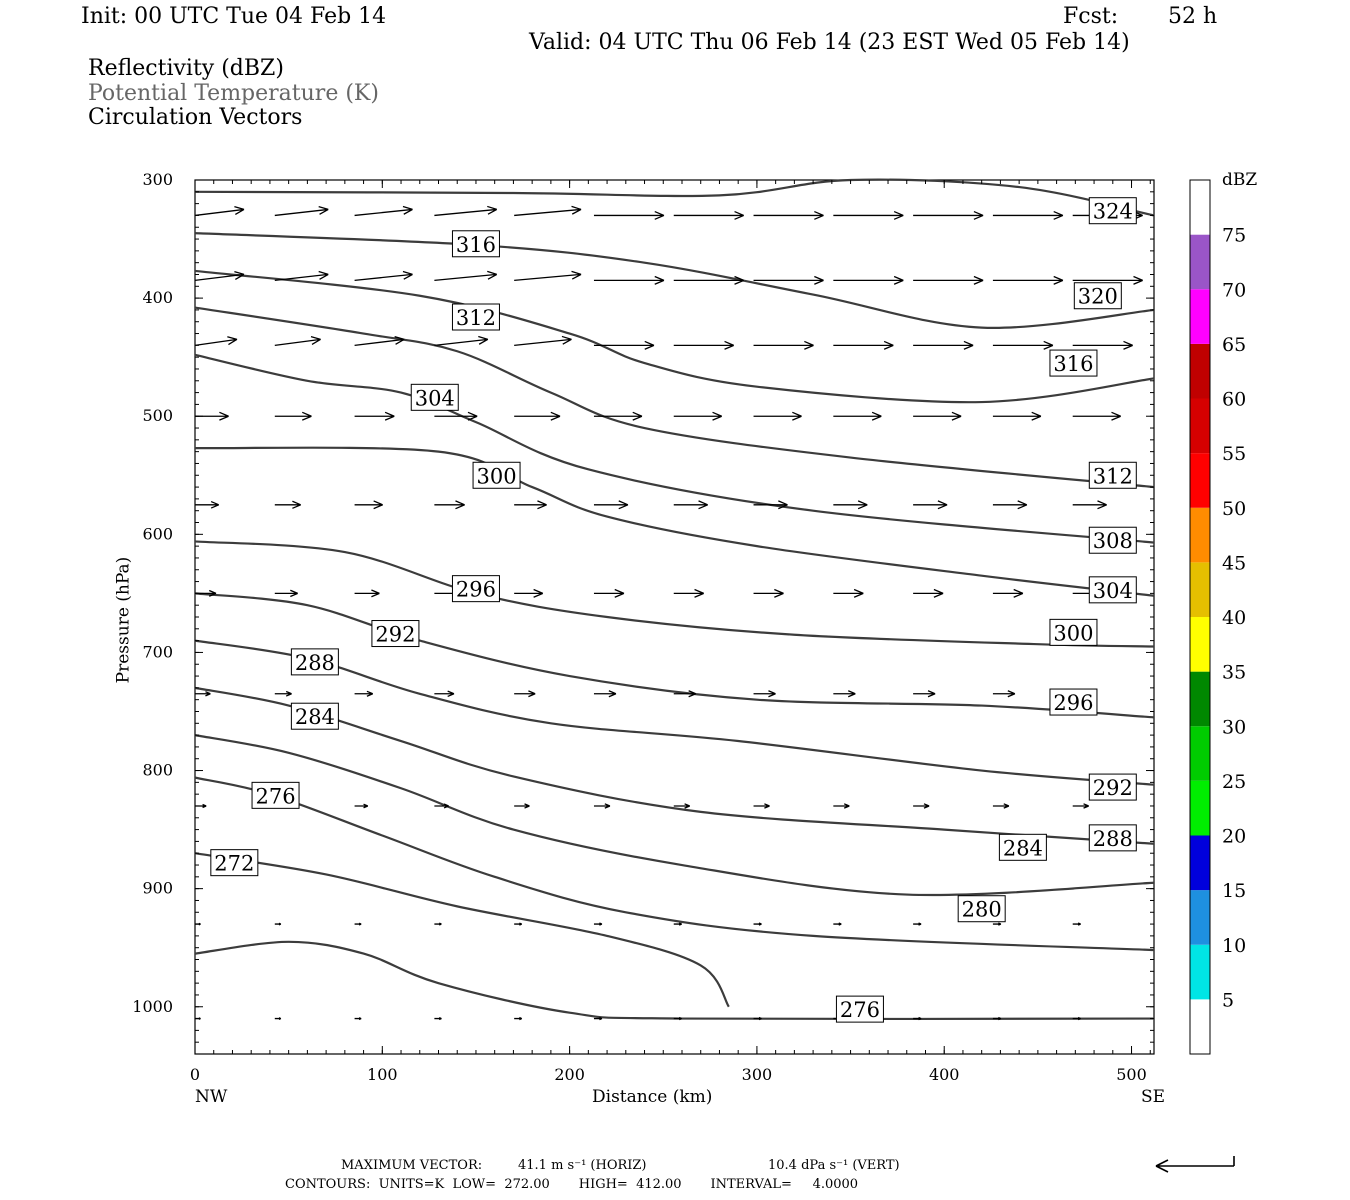 This screenshot has height=1200, width=1350. I want to click on colorbar-frame, so click(1200, 617).